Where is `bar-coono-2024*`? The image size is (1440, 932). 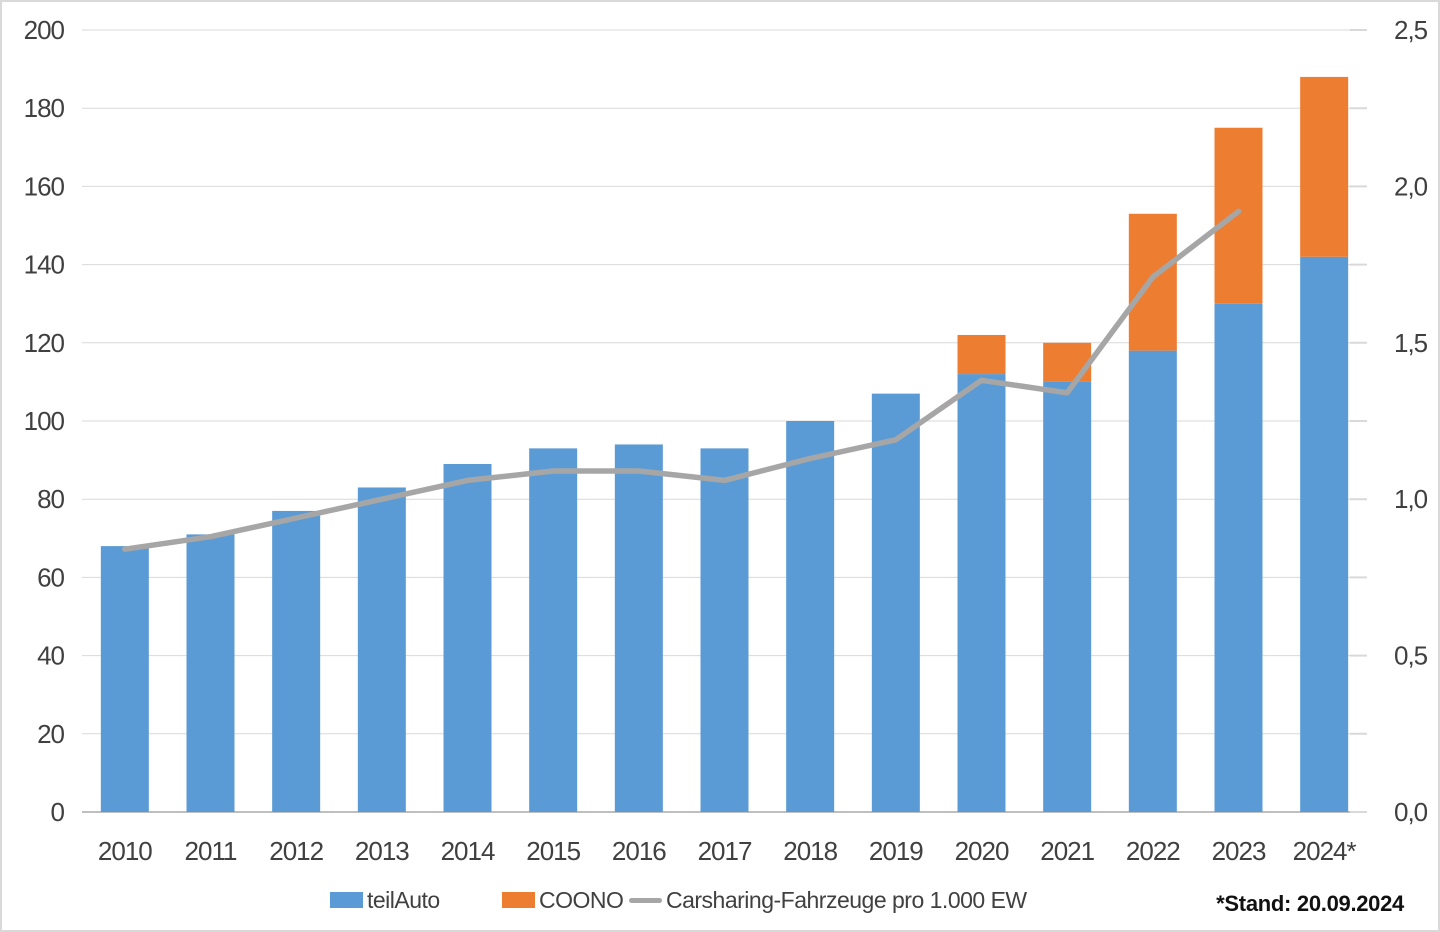
bar-coono-2024* is located at coordinates (1324, 166).